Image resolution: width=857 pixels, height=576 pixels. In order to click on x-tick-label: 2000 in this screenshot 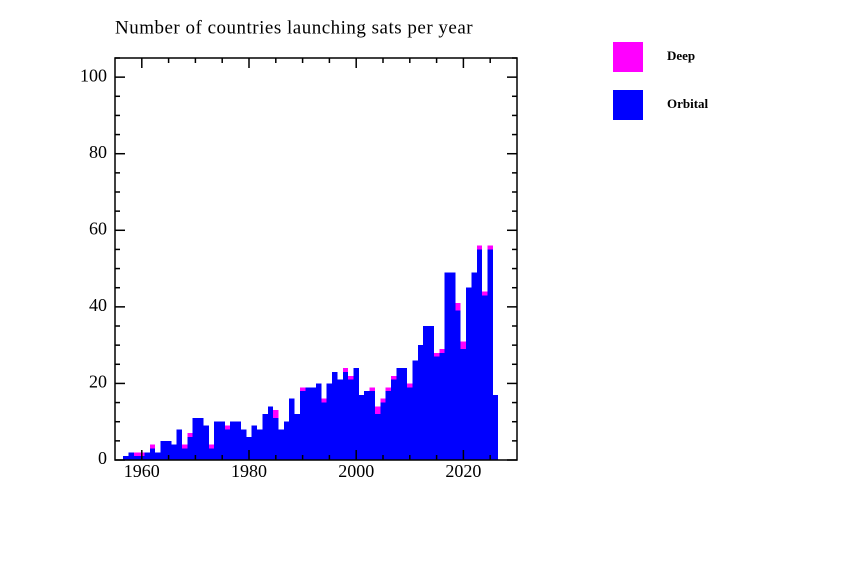, I will do `click(356, 471)`.